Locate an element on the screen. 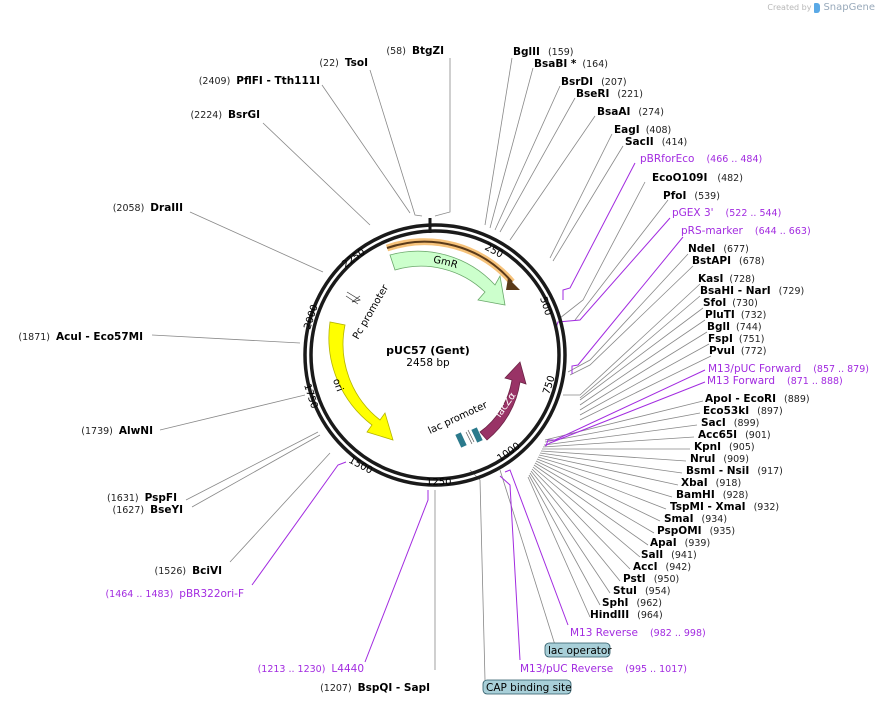 The image size is (883, 703). enzyme-ndei: NdeI is located at coordinates (701, 249).